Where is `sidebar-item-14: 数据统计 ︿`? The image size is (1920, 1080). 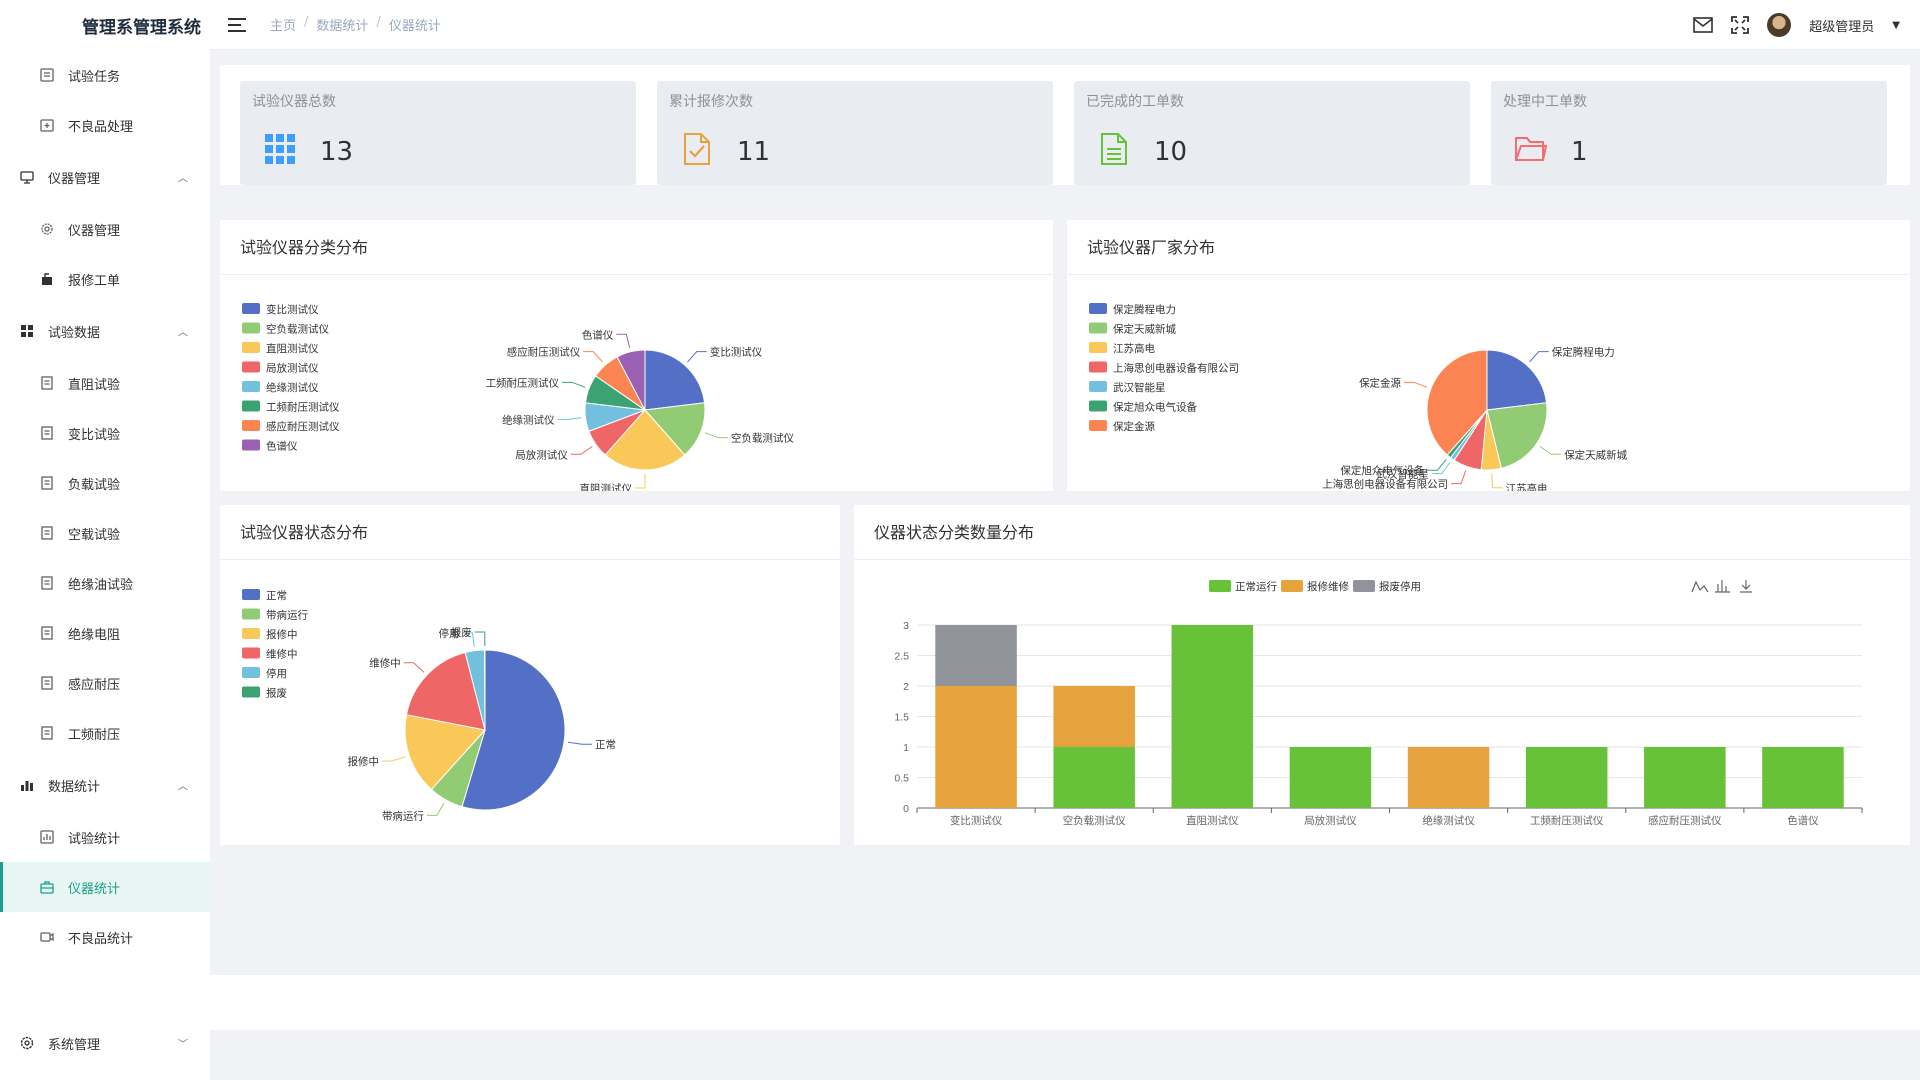
sidebar-item-14: 数据统计 ︿ is located at coordinates (105, 785).